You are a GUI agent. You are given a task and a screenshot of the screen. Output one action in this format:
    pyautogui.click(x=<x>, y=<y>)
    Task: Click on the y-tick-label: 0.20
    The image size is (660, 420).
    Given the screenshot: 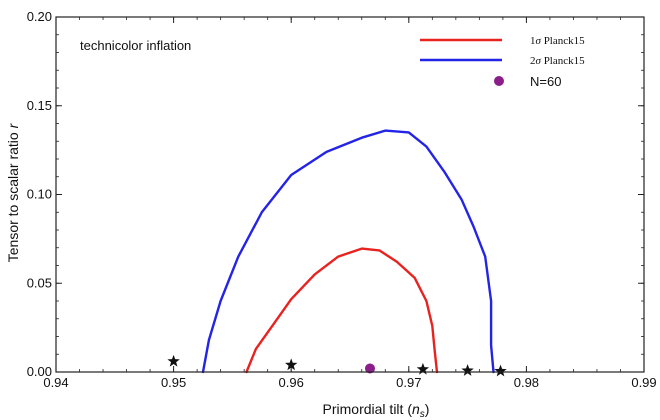 What is the action you would take?
    pyautogui.click(x=39, y=16)
    